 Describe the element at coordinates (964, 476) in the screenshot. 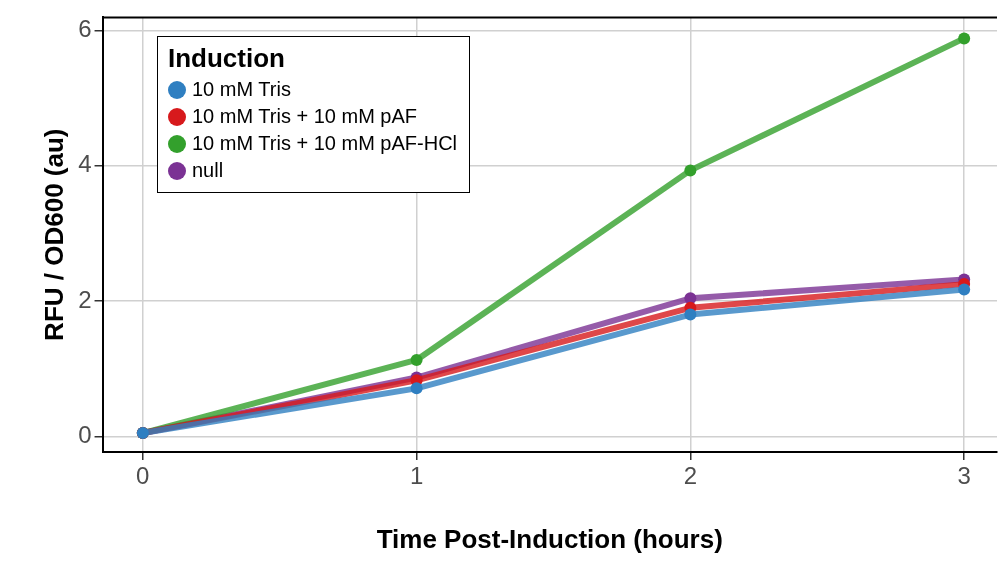

I see `x-tick-label: 3` at that location.